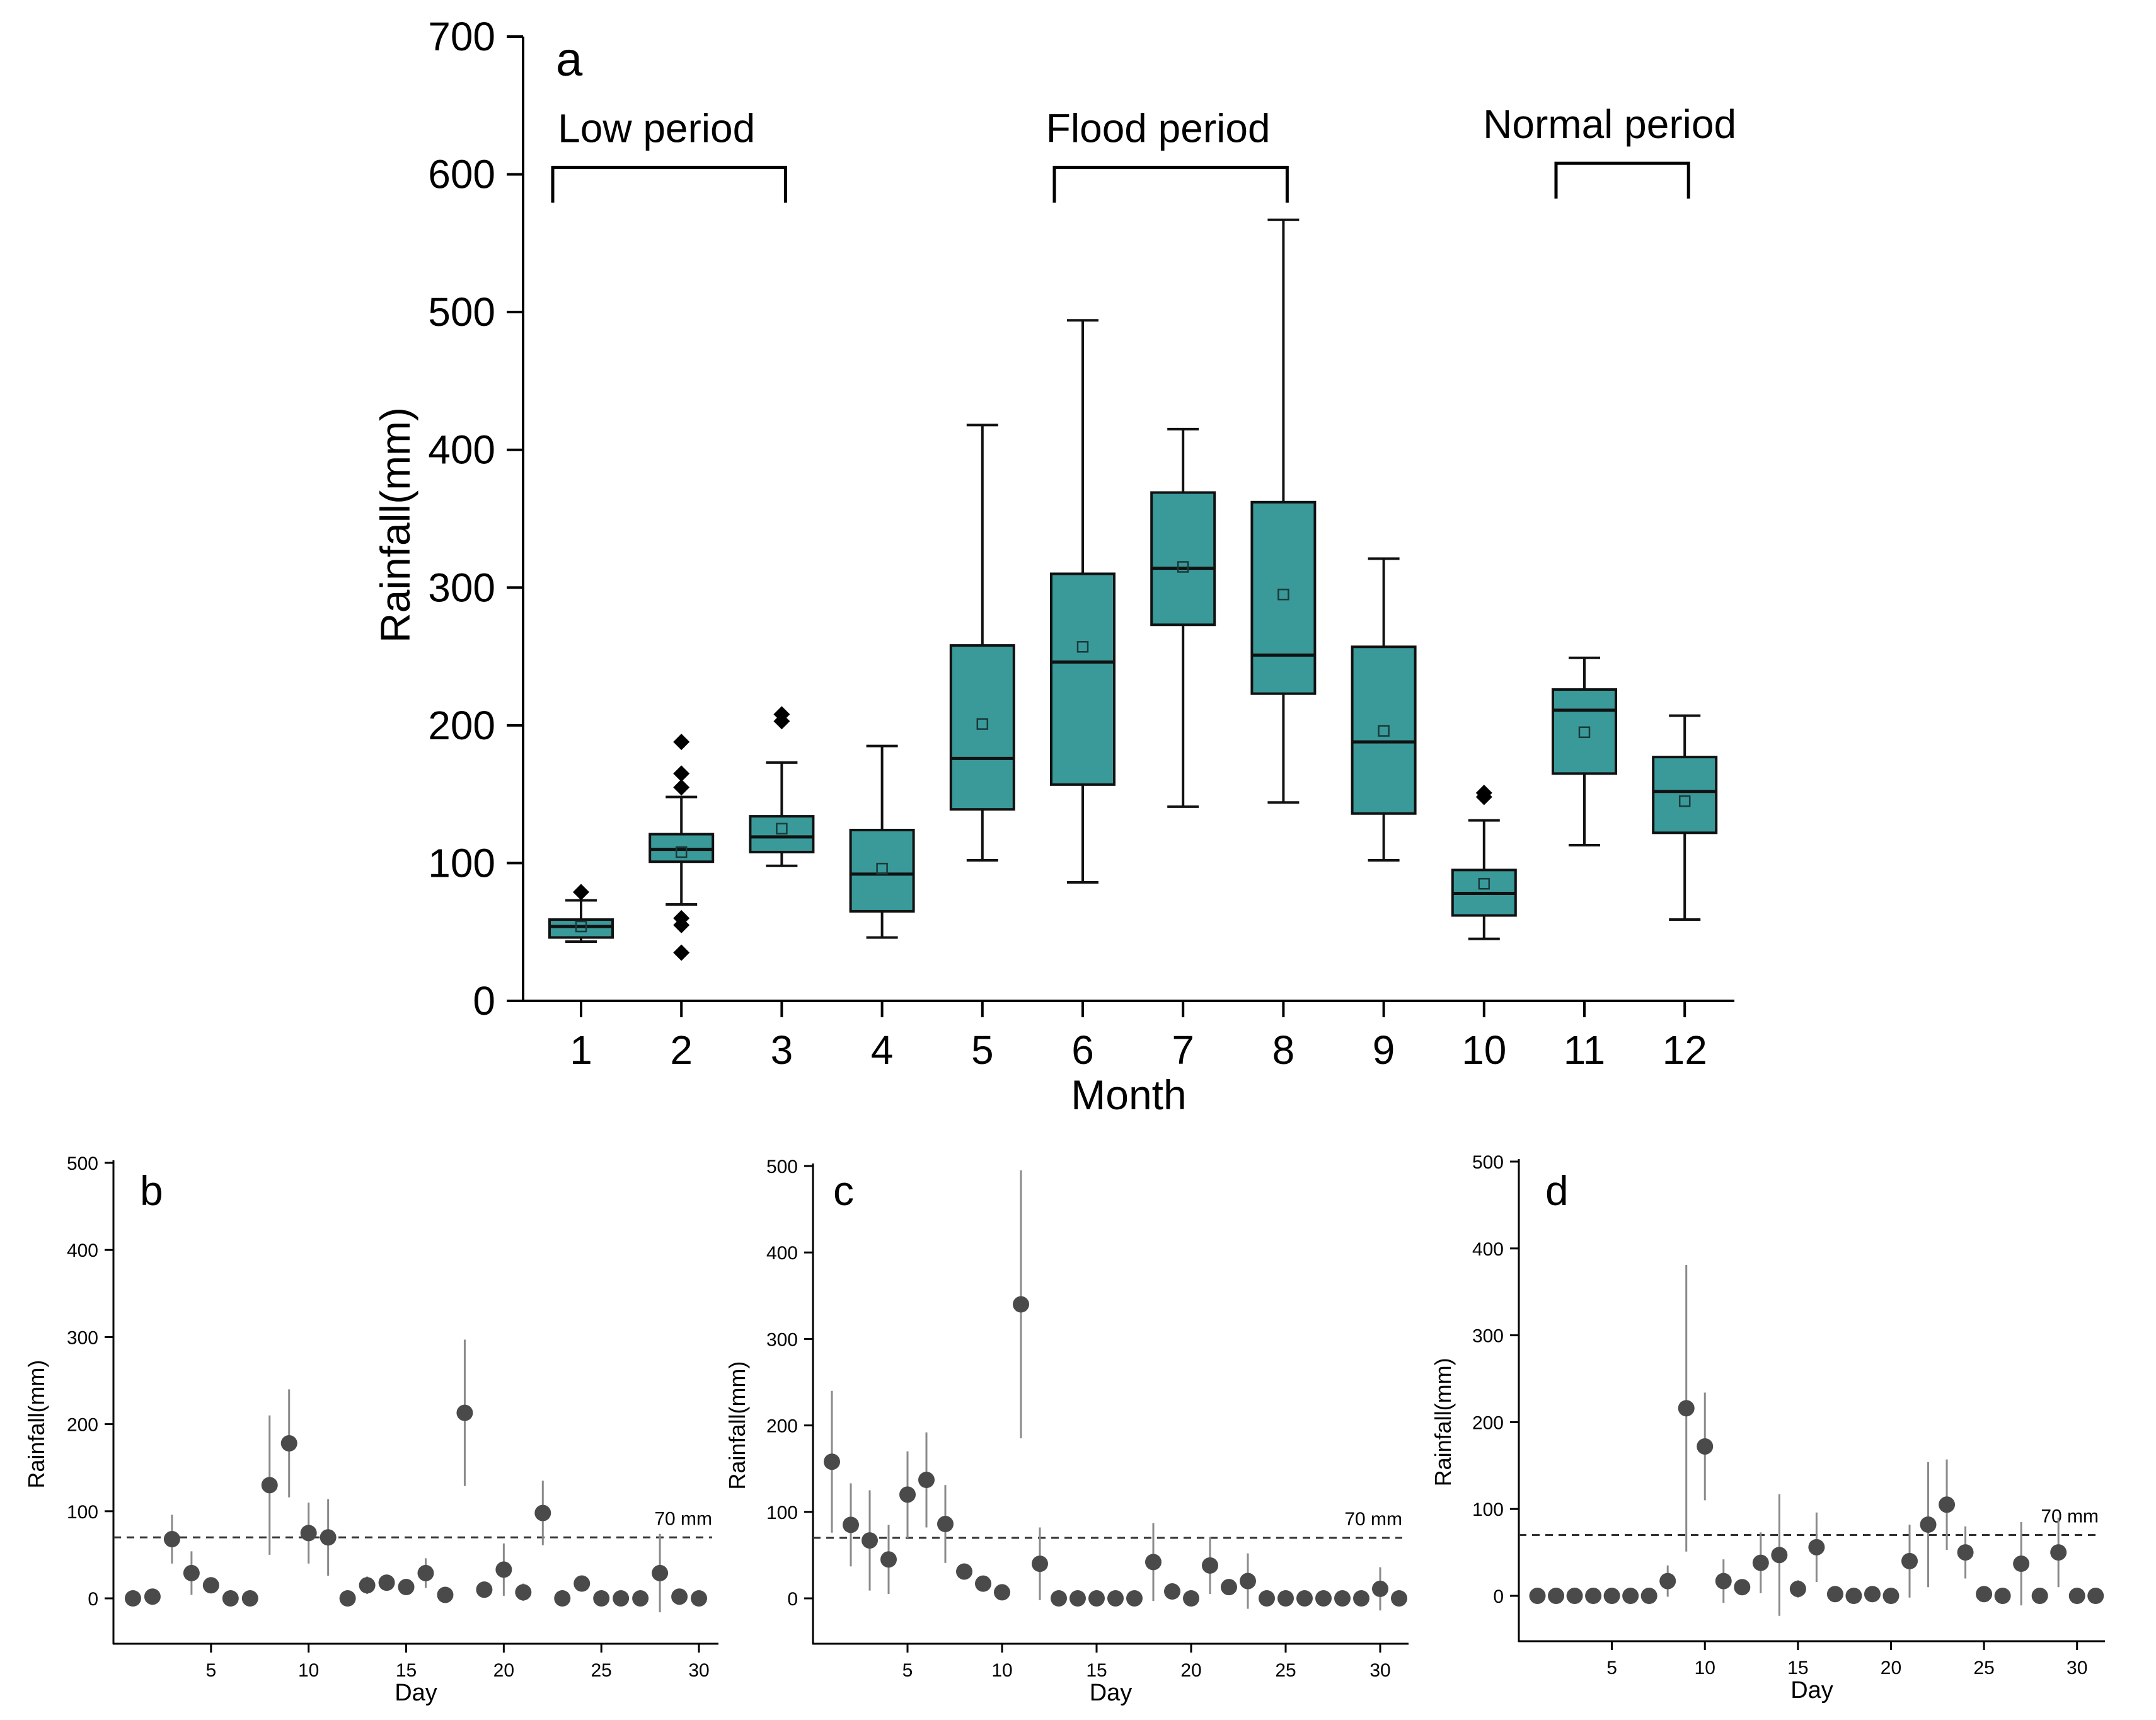 This screenshot has width=2156, height=1720. Describe the element at coordinates (151, 1190) in the screenshot. I see `panel-label: b` at that location.